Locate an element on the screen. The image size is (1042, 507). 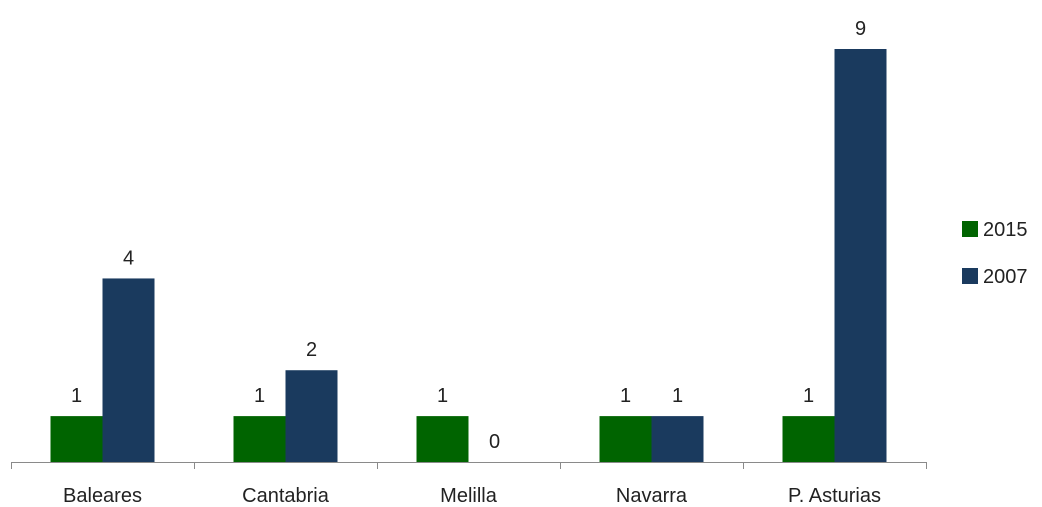
data-label: 9 is located at coordinates (860, 29).